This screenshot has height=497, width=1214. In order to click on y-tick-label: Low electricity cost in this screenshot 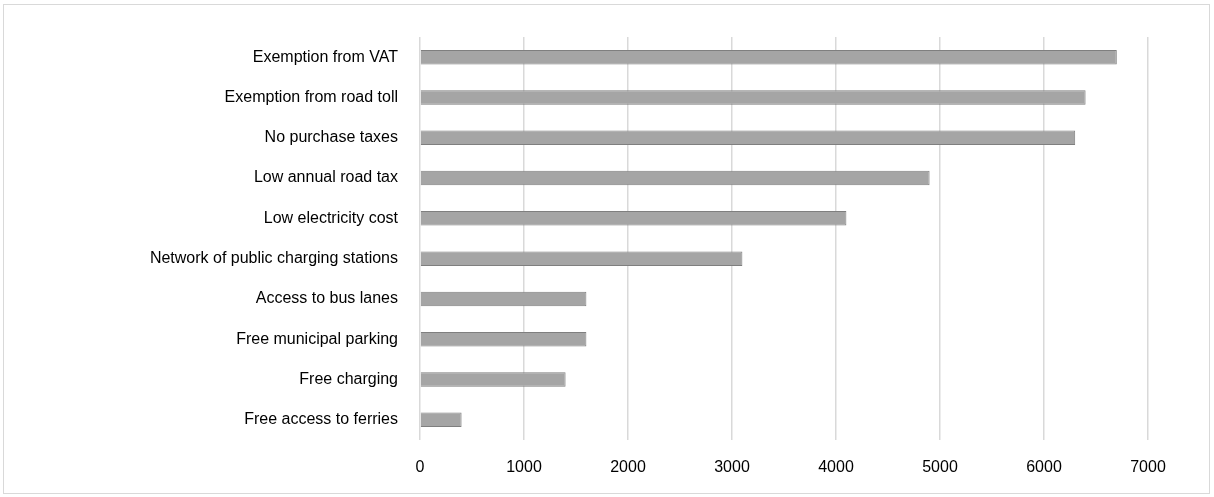, I will do `click(331, 217)`.